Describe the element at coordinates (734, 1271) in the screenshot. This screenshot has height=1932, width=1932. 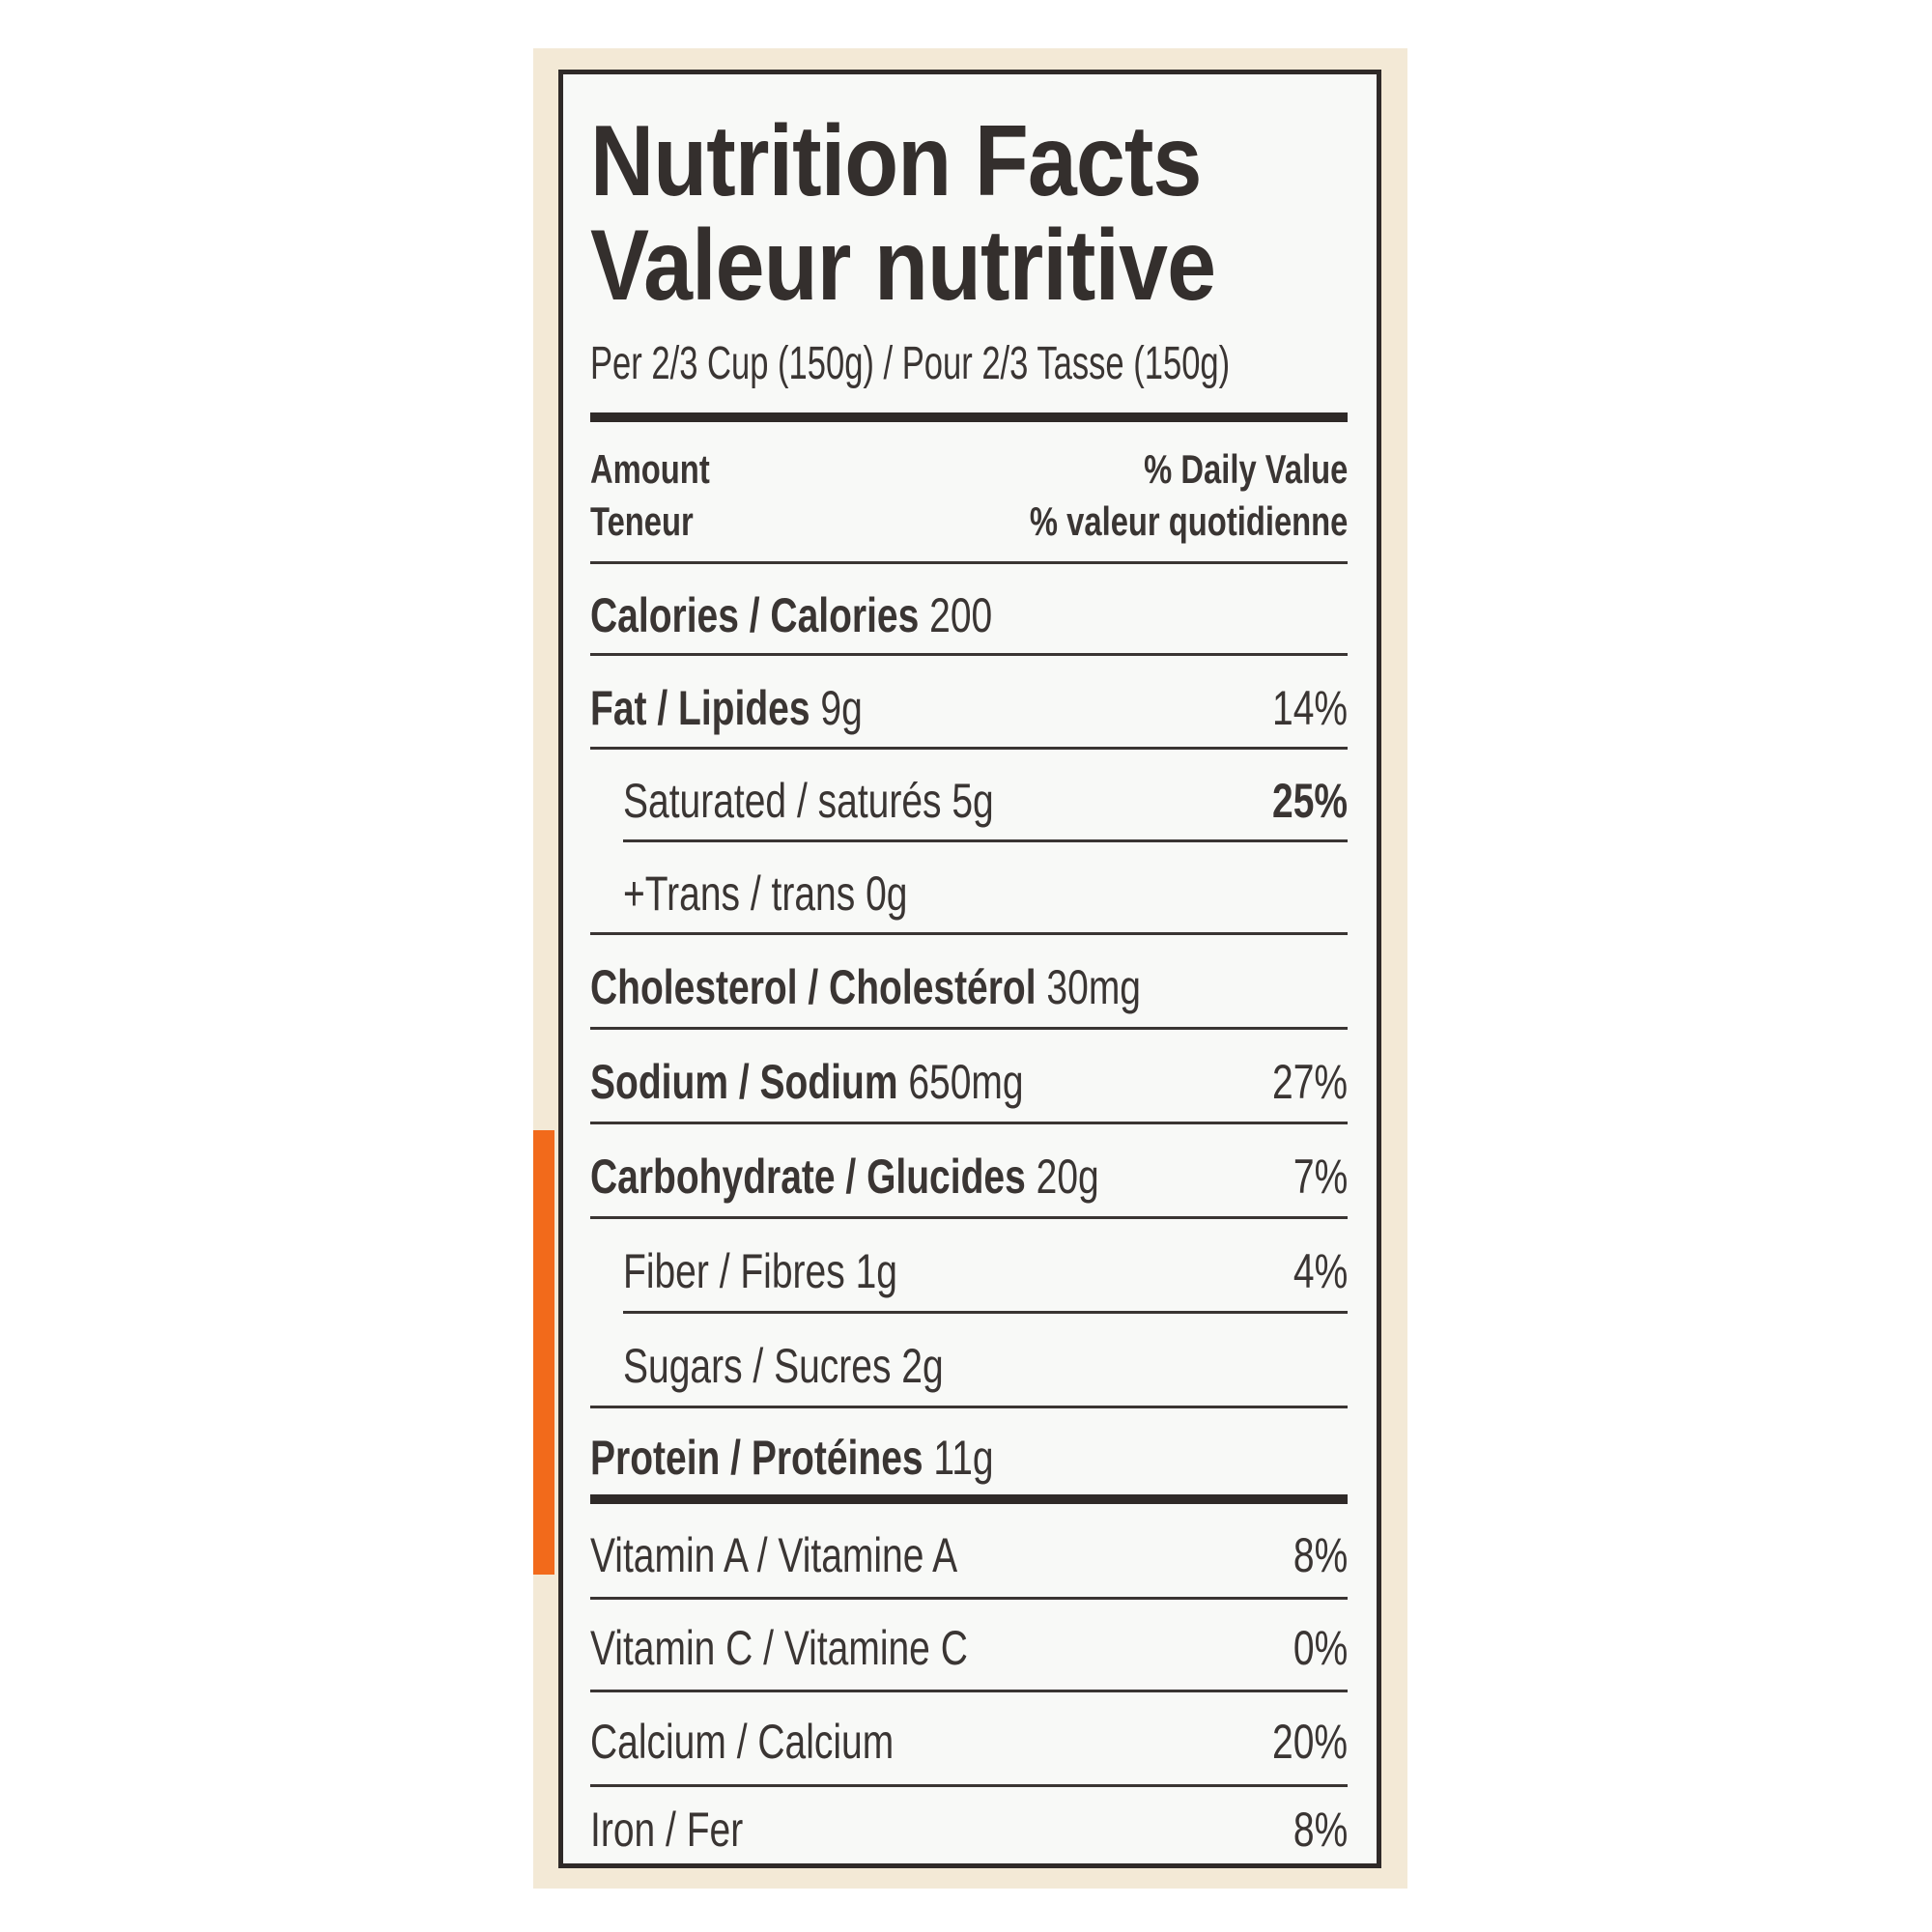
I see `nutrient-label: Fiber / Fibres` at that location.